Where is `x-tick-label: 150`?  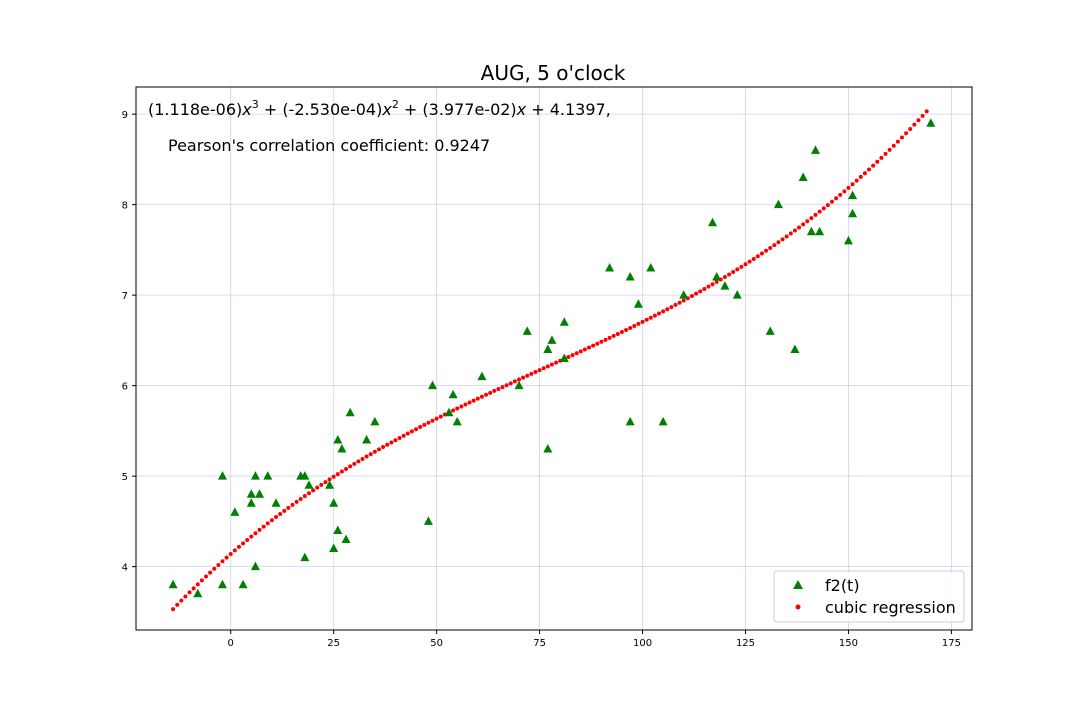
x-tick-label: 150 is located at coordinates (848, 643).